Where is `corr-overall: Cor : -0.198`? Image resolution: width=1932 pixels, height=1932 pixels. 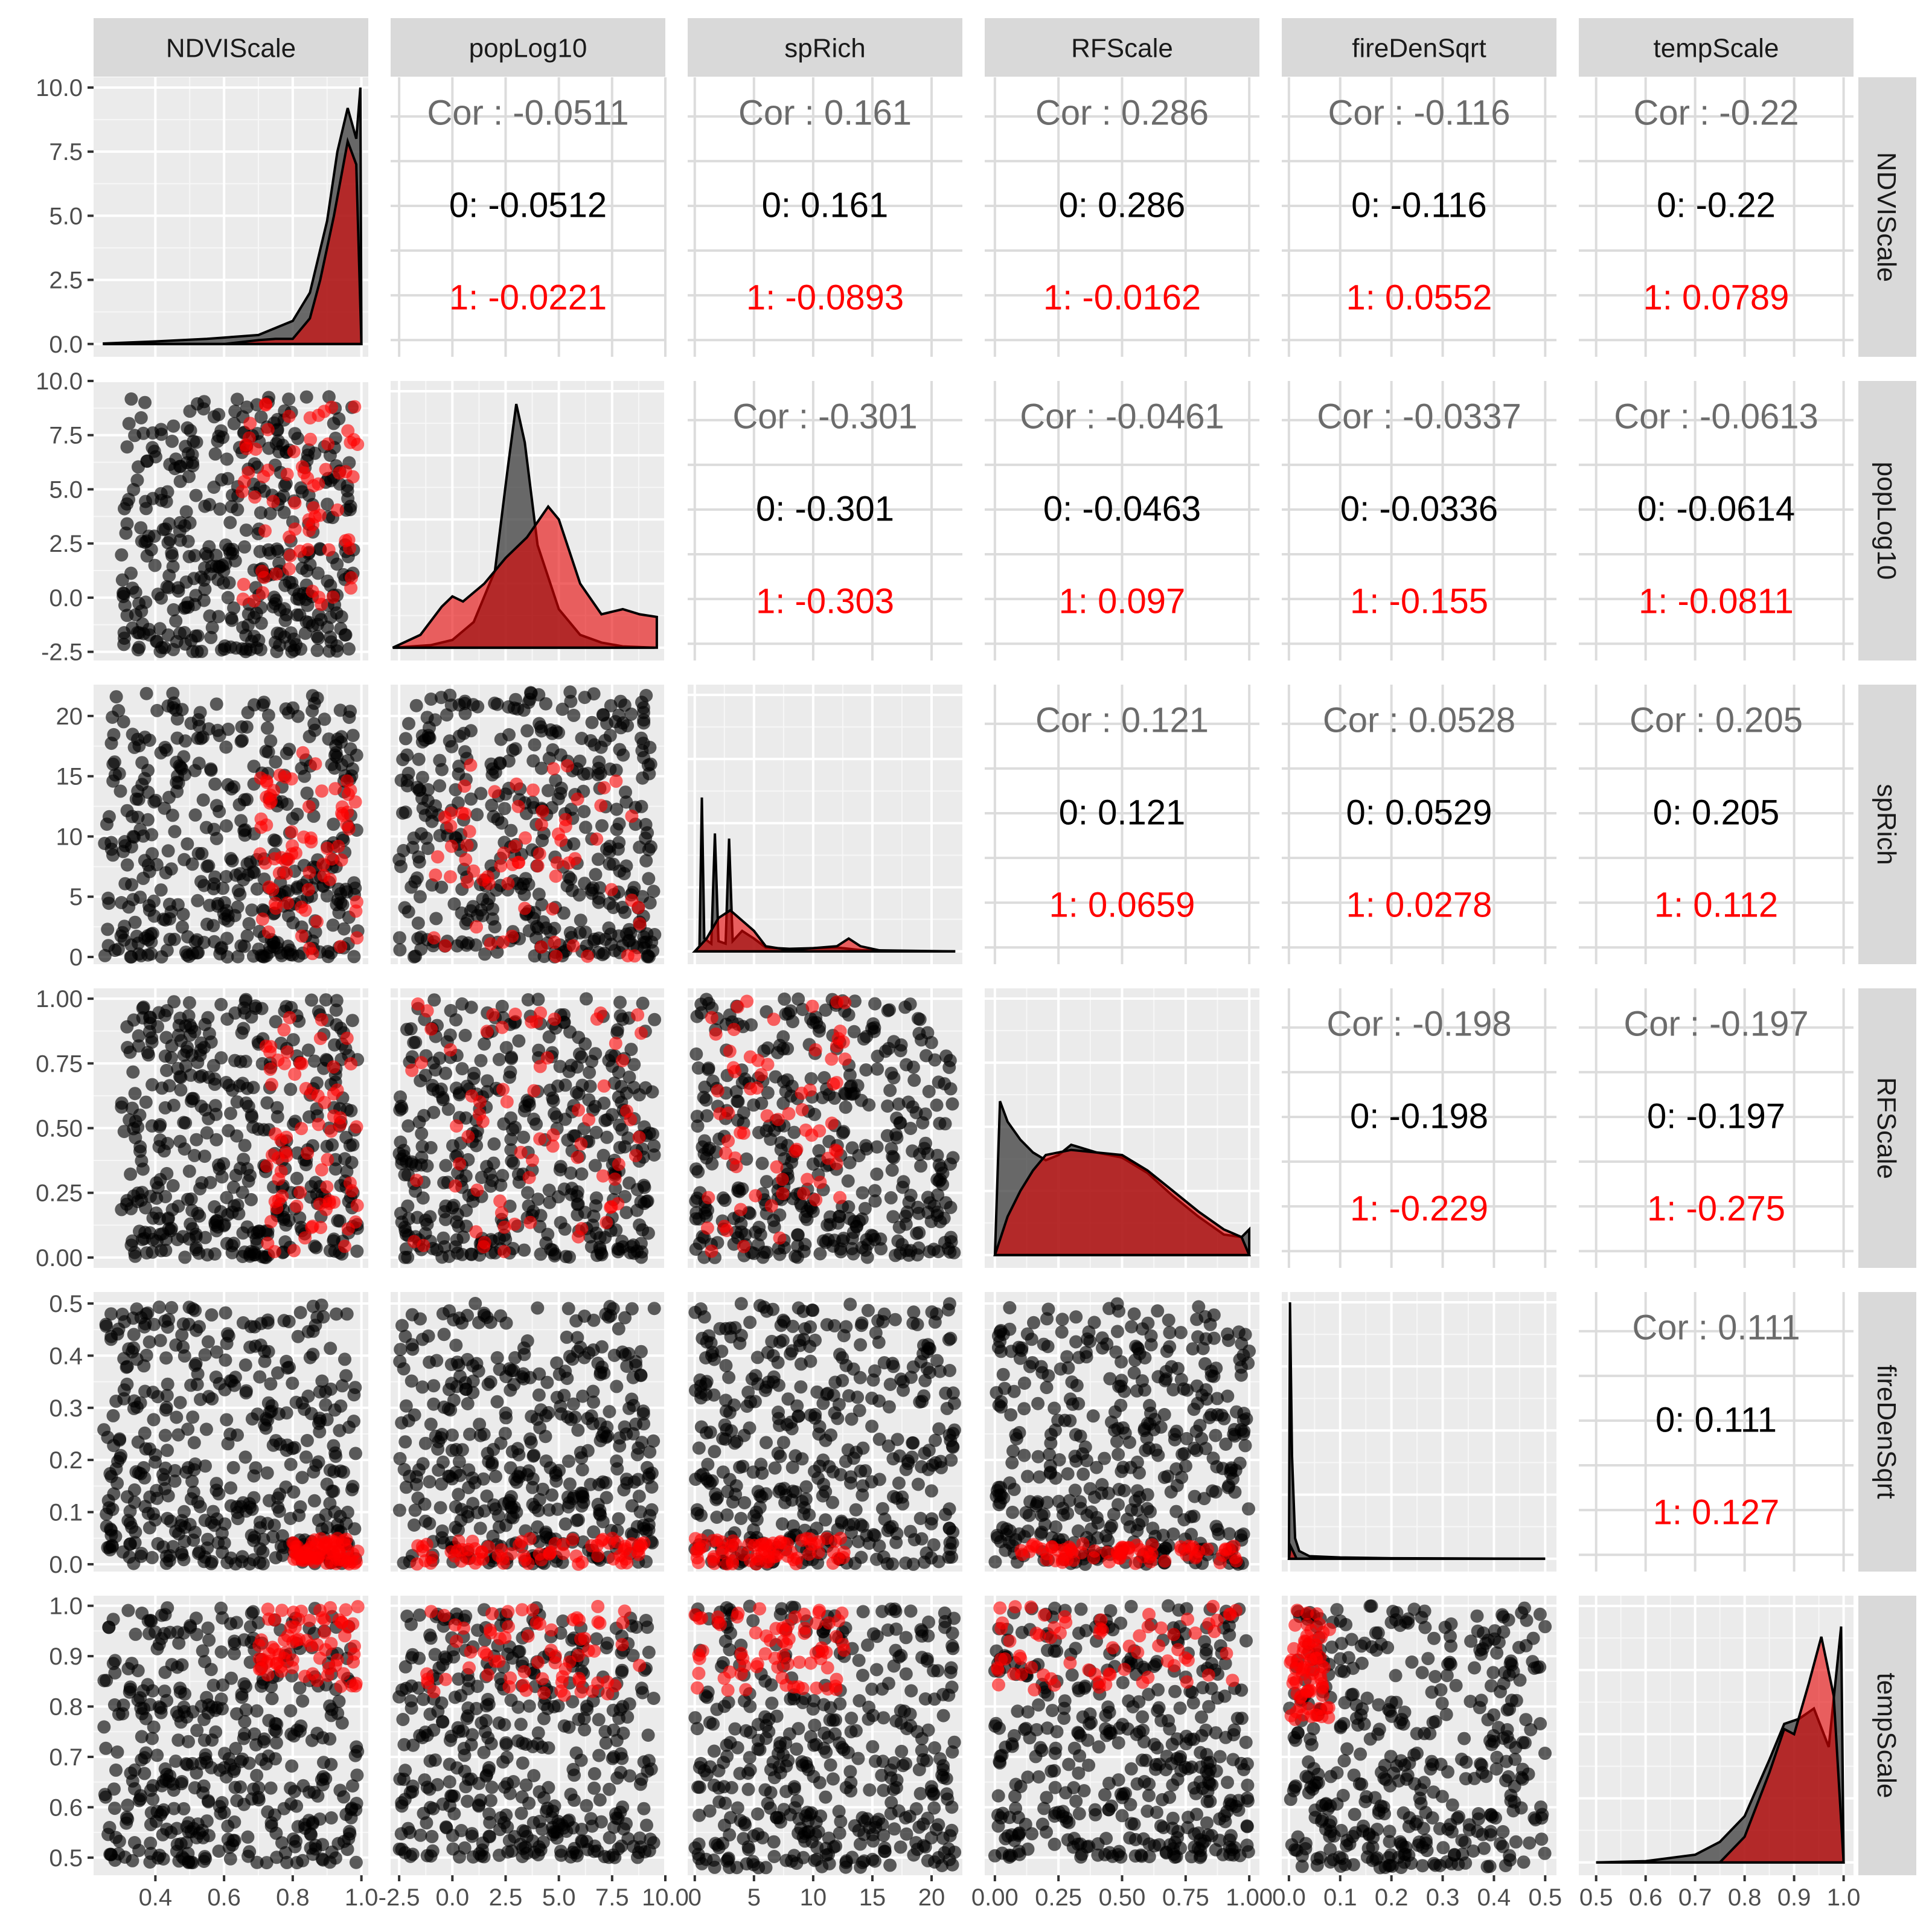 corr-overall: Cor : -0.198 is located at coordinates (1418, 1024).